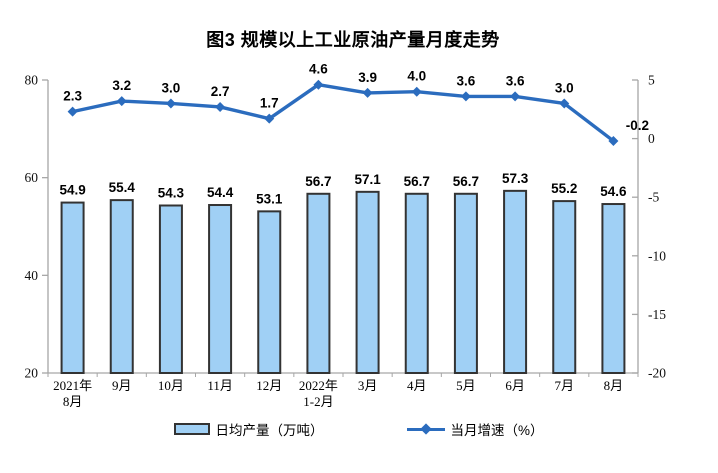 This screenshot has width=718, height=473. What do you see at coordinates (497, 430) in the screenshot?
I see `legend-line-label: 当月增速（%）` at bounding box center [497, 430].